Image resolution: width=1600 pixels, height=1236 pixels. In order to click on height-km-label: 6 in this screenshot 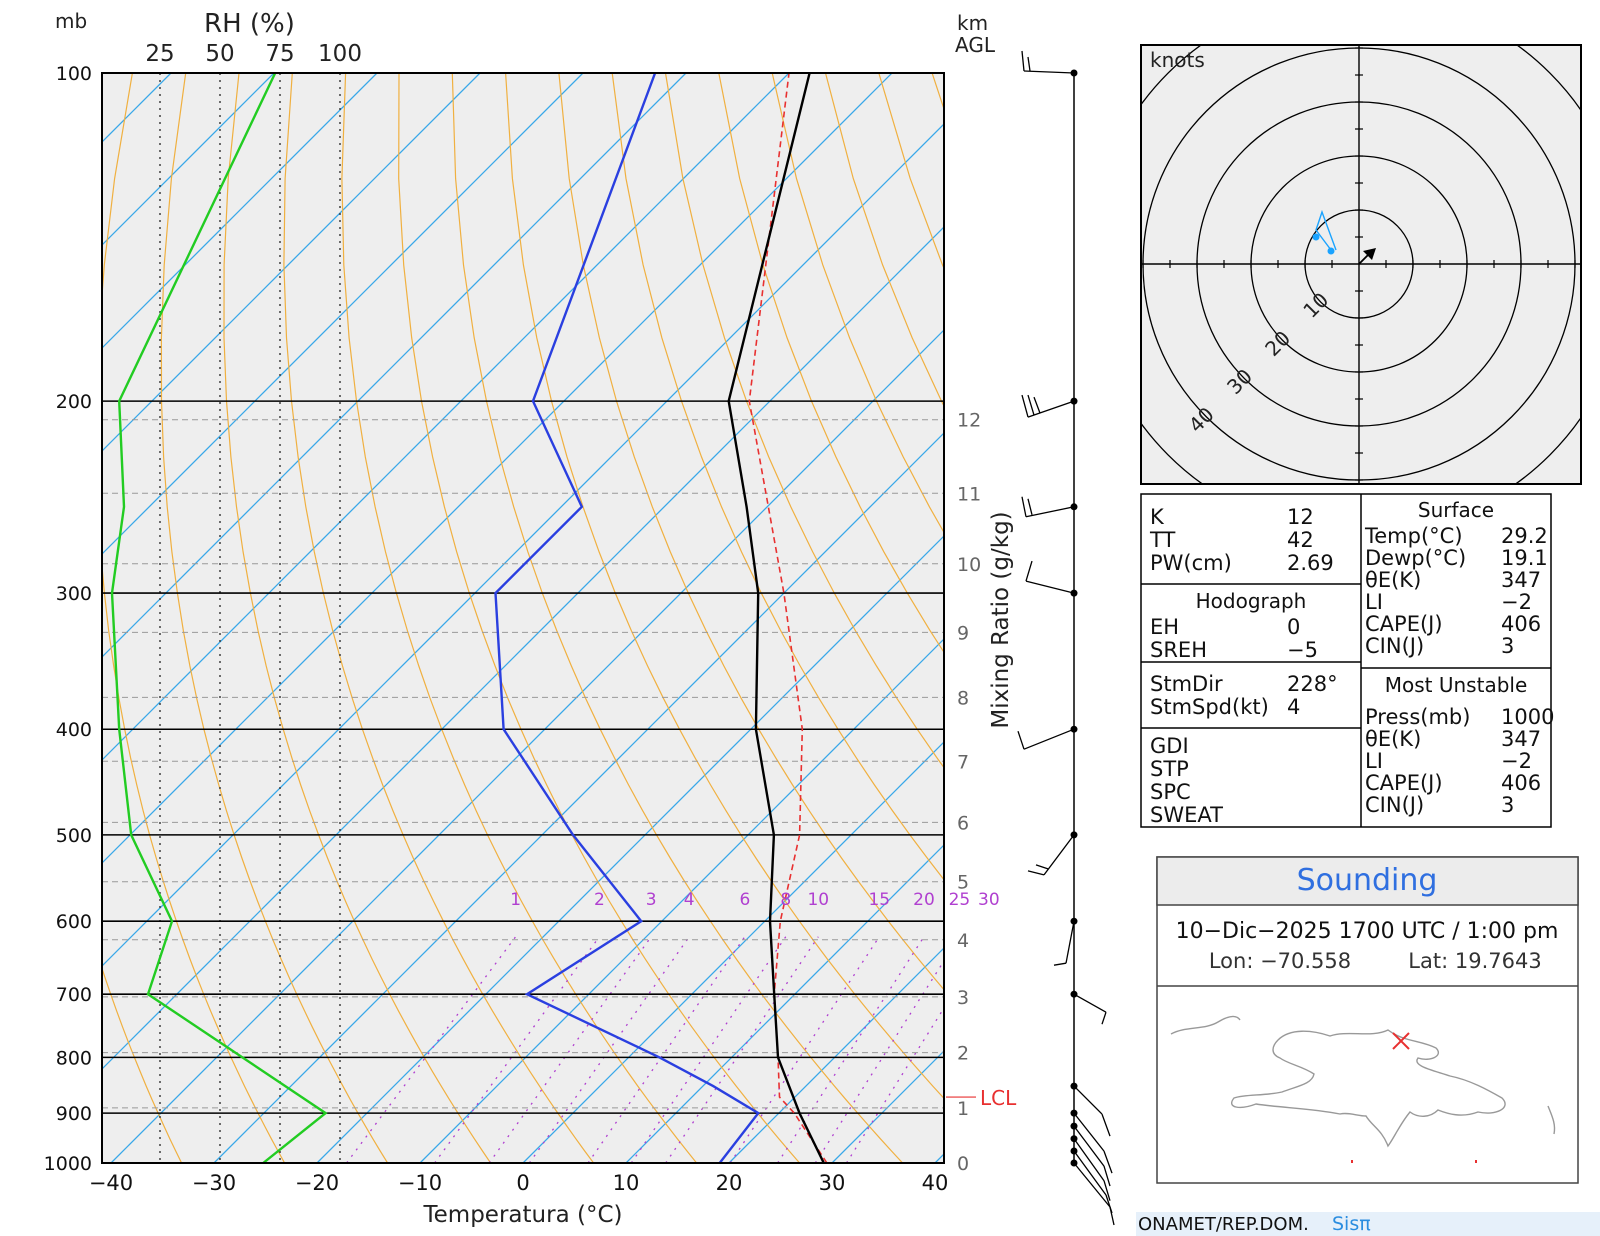, I will do `click(963, 823)`.